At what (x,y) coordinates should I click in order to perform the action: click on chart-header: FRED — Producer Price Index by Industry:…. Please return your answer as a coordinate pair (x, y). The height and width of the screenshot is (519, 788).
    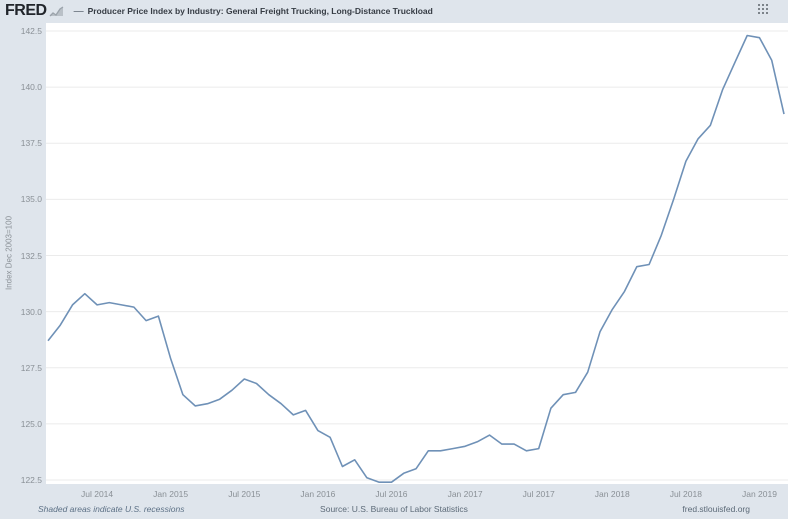
    Looking at the image, I should click on (394, 11).